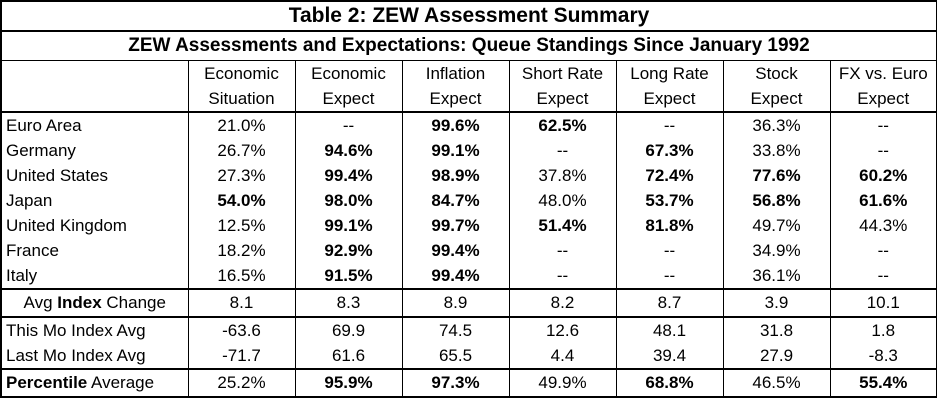 The height and width of the screenshot is (407, 937). I want to click on row-label: Euro Area, so click(94, 125).